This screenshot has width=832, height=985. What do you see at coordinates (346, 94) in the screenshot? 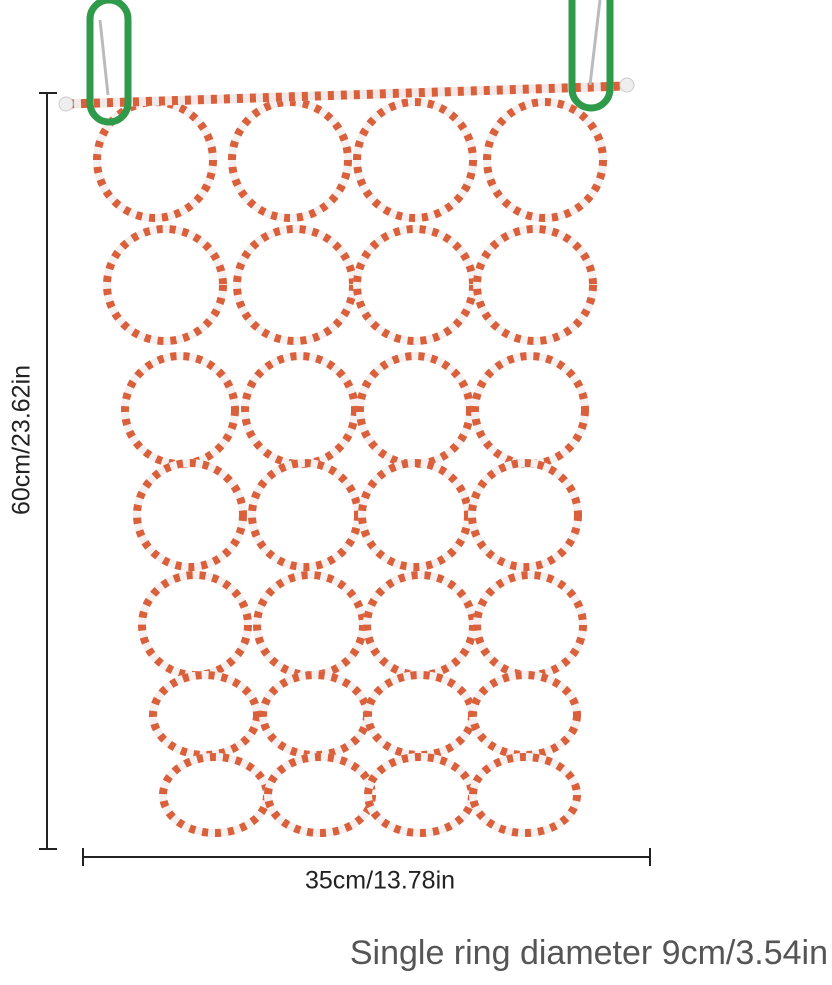
I see `top-bar` at bounding box center [346, 94].